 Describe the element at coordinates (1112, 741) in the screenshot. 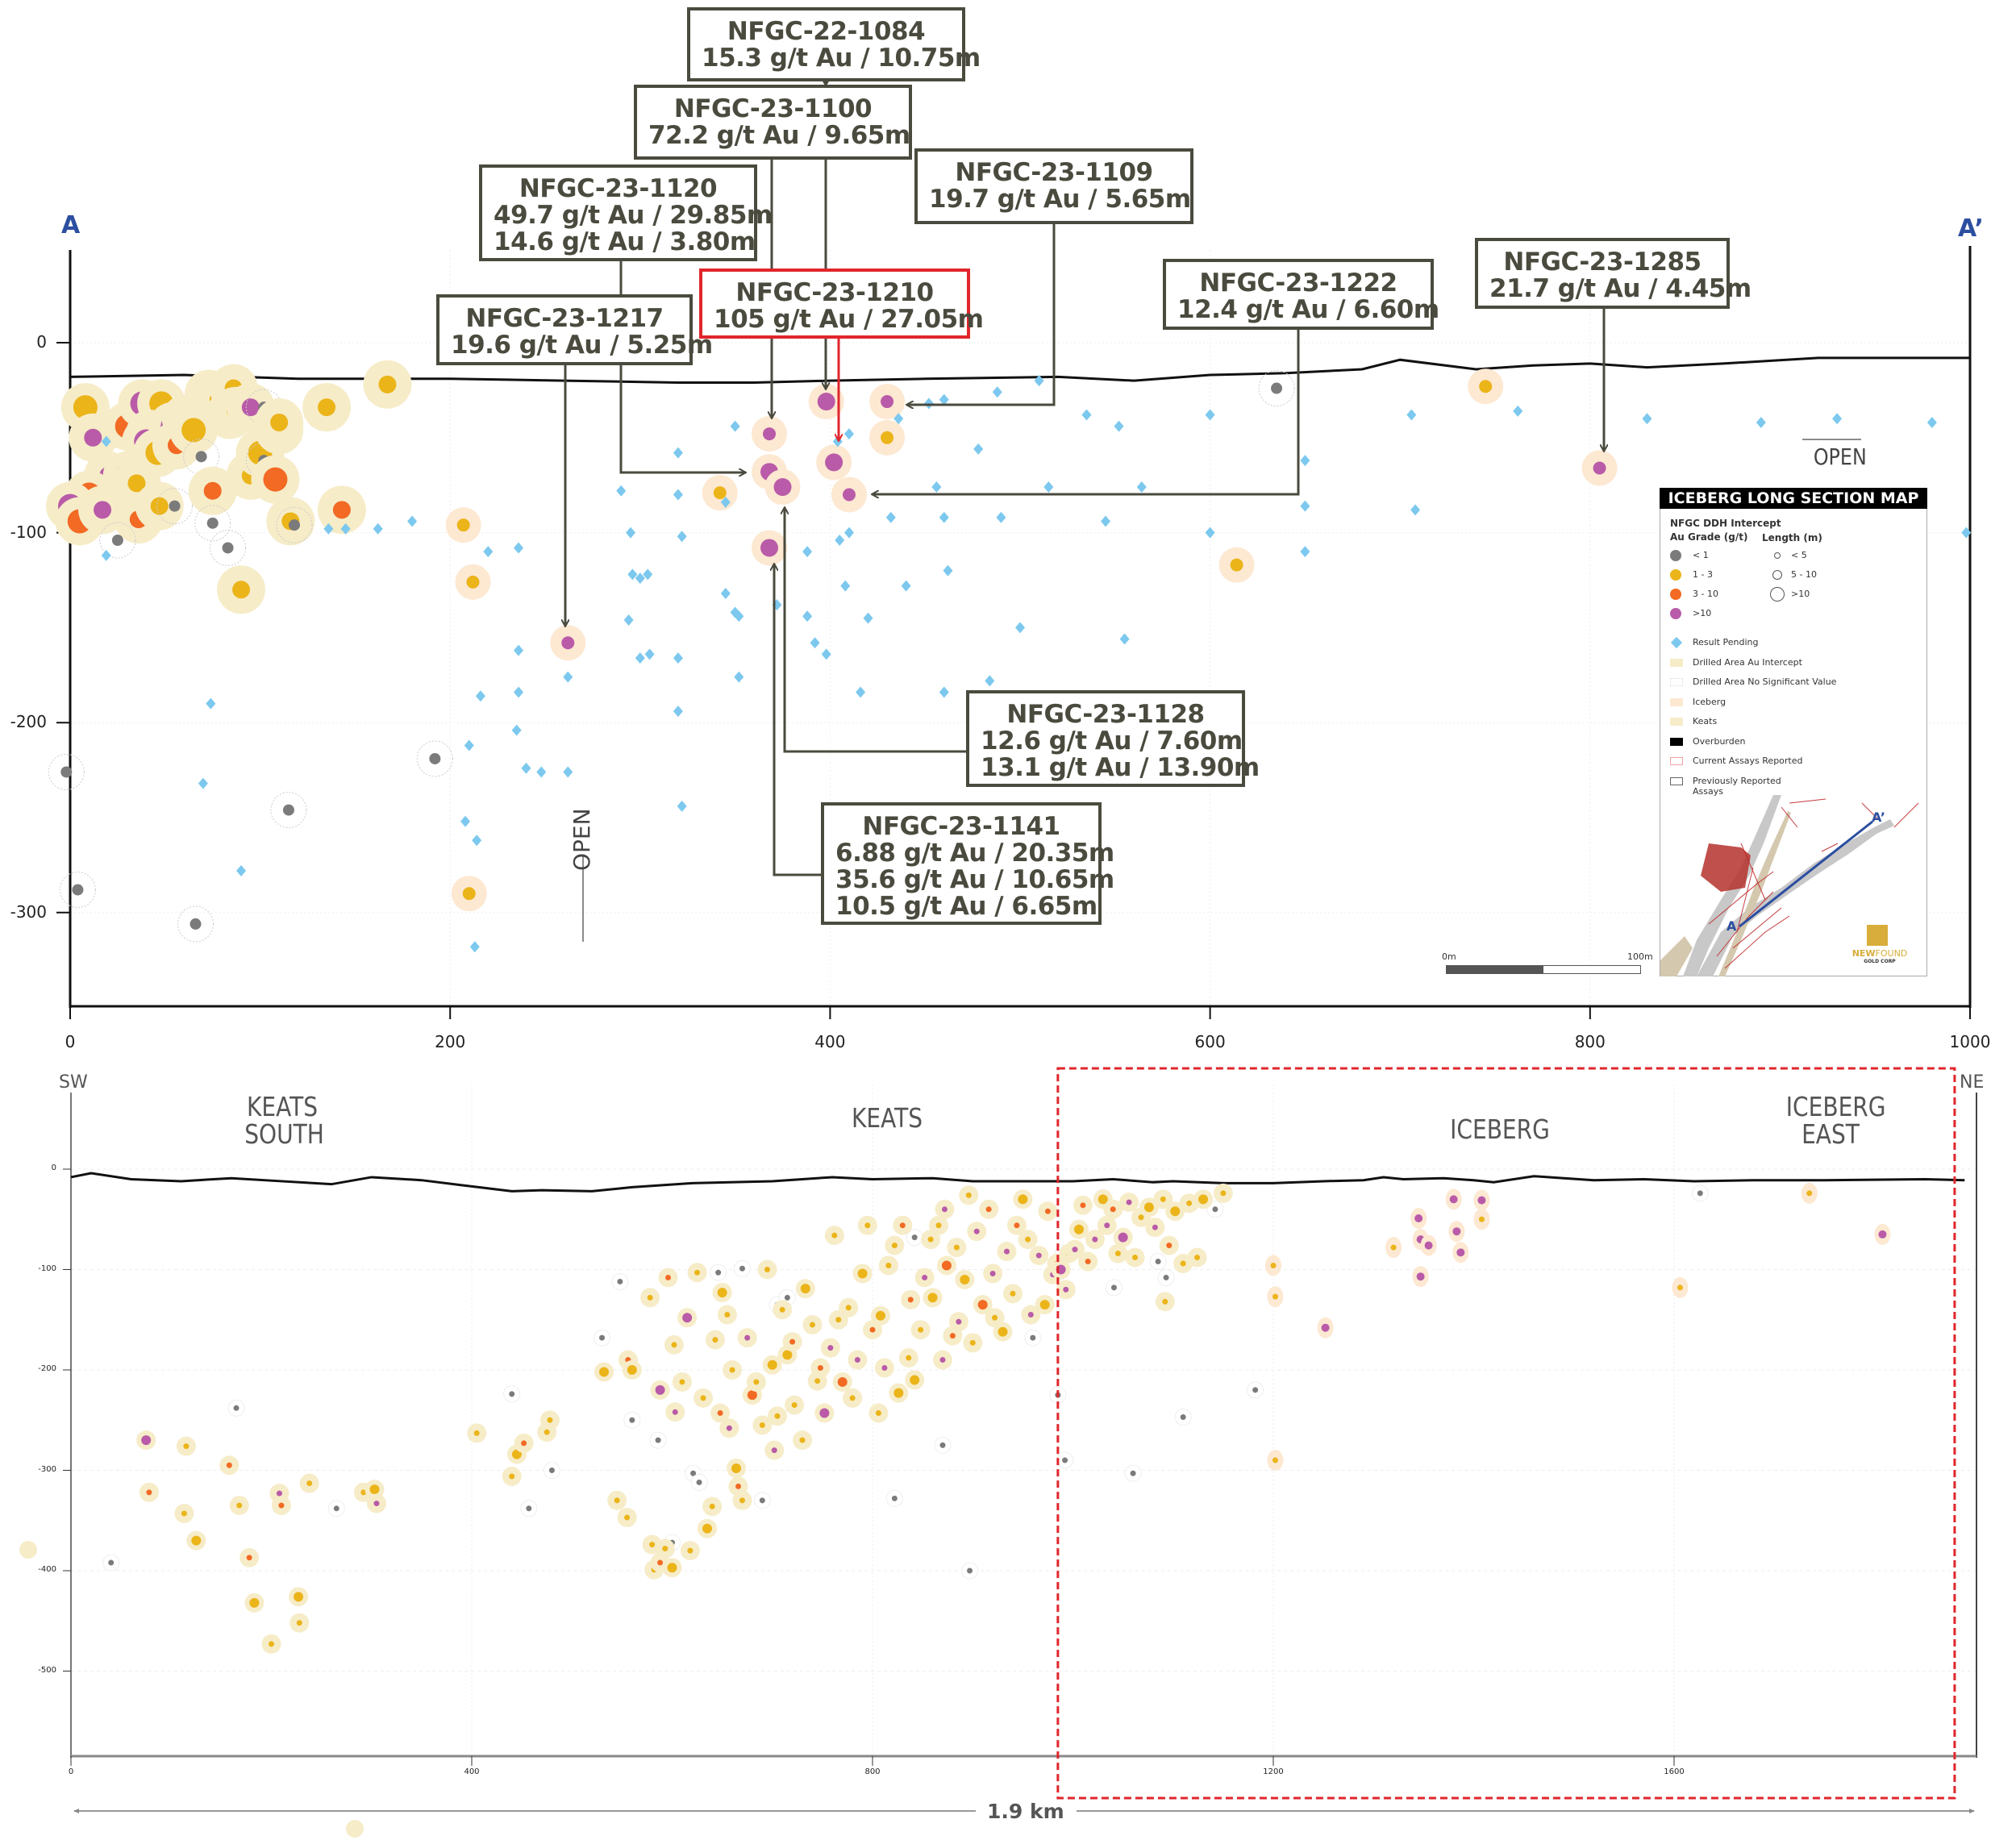

I see `callout-line: 12.6 g/t Au / 7.60m` at that location.